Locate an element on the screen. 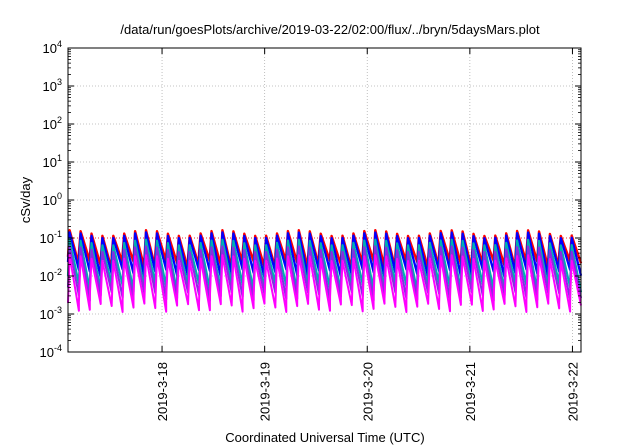  y-tick-label: 10¹ is located at coordinates (52, 161).